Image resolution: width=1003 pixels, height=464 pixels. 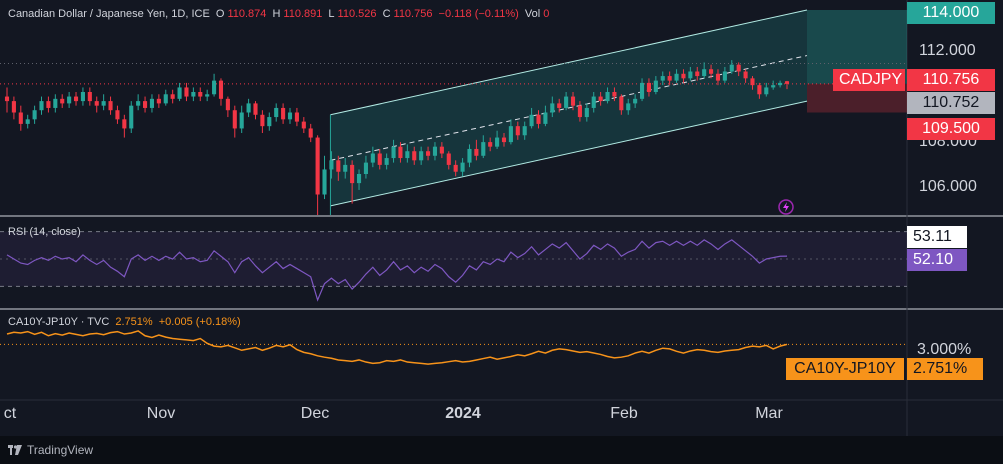 I want to click on open-label: O, so click(x=220, y=14).